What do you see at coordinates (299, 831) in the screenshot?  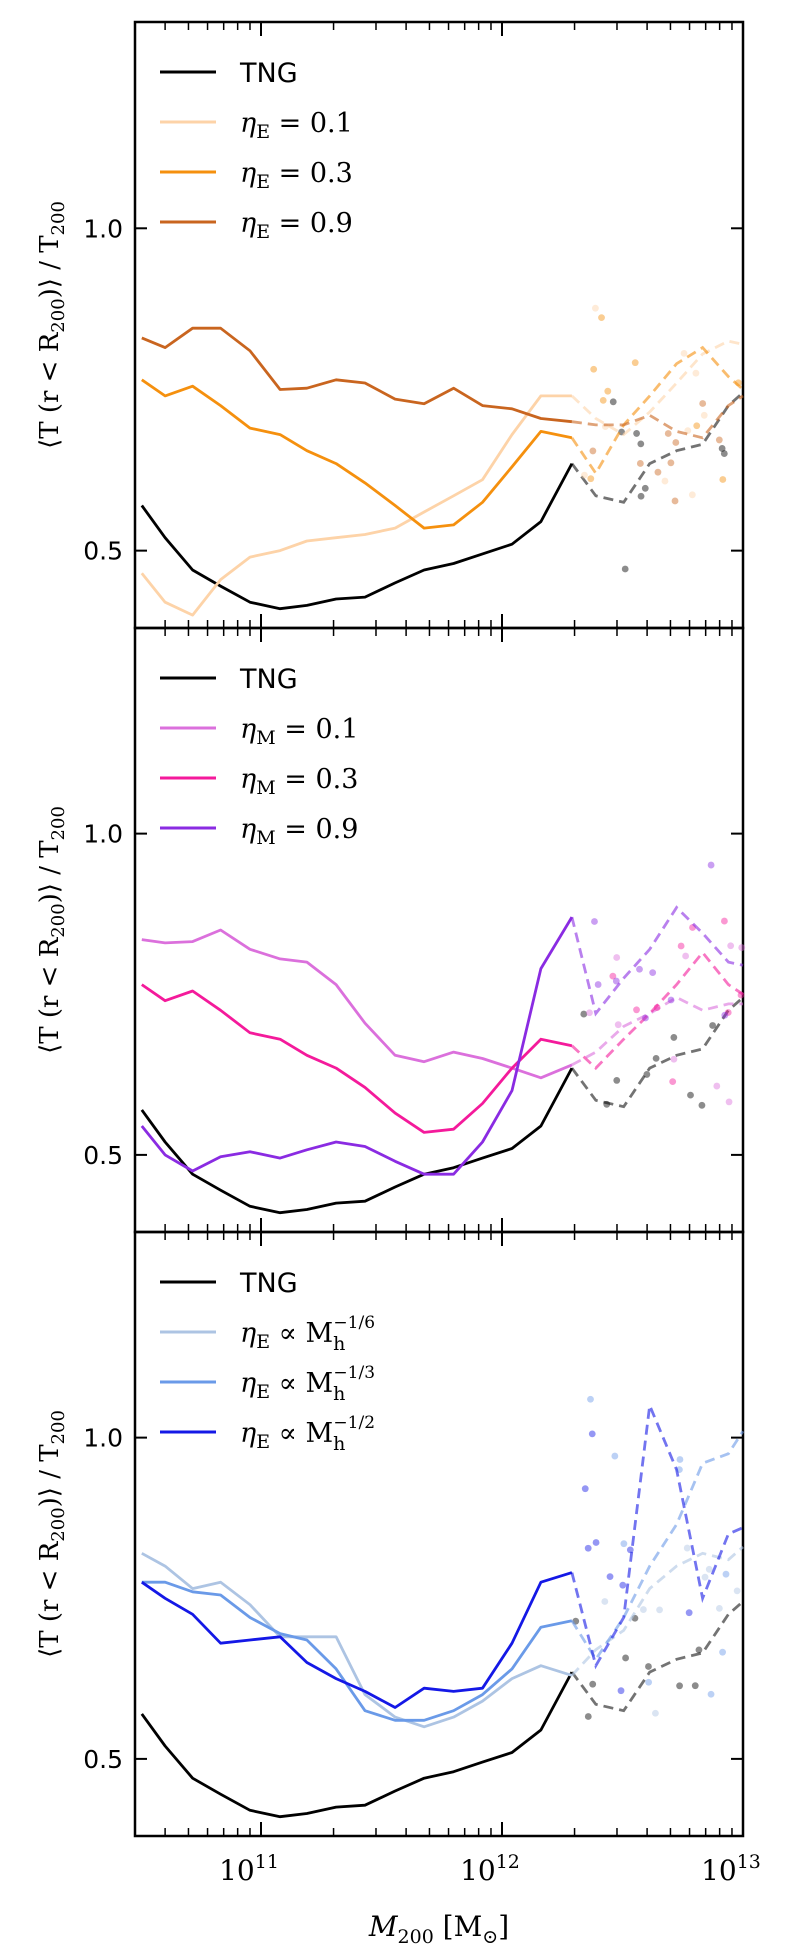 I see `legend-label-3: ηM = 0.9` at bounding box center [299, 831].